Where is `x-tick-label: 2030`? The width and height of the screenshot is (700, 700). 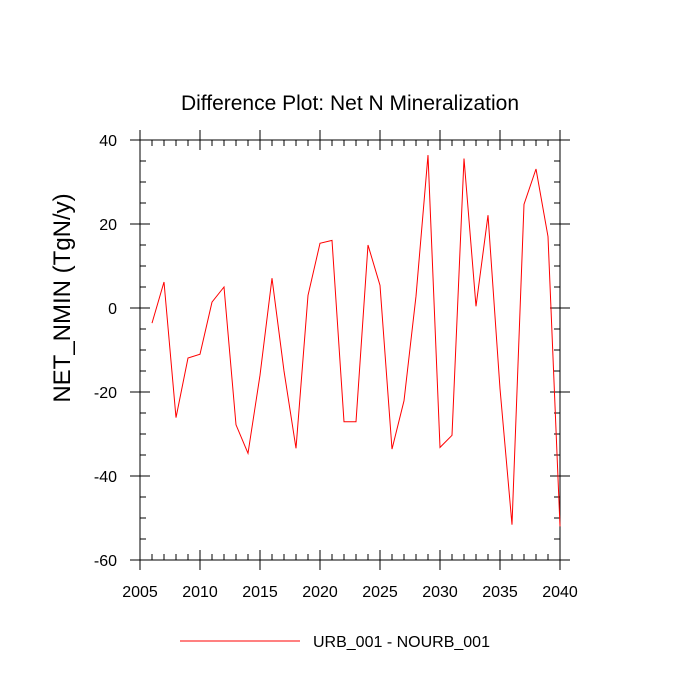
x-tick-label: 2030 is located at coordinates (440, 592).